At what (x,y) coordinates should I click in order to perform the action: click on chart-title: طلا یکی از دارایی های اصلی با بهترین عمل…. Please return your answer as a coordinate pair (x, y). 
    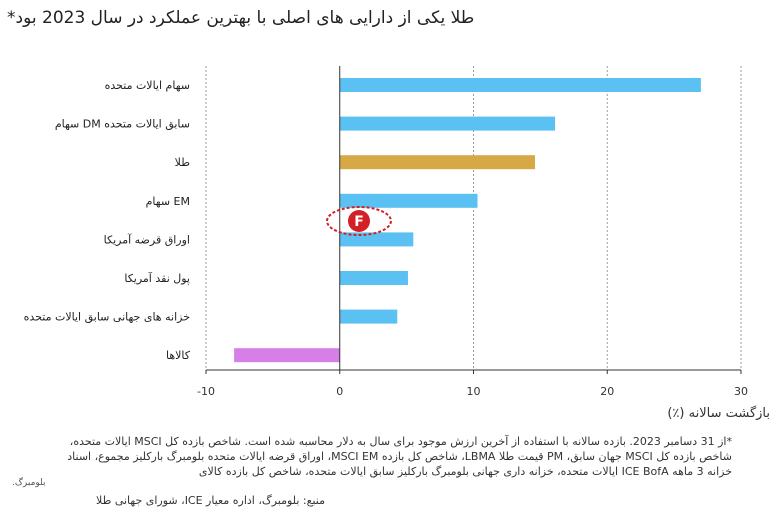
    Looking at the image, I should click on (241, 18).